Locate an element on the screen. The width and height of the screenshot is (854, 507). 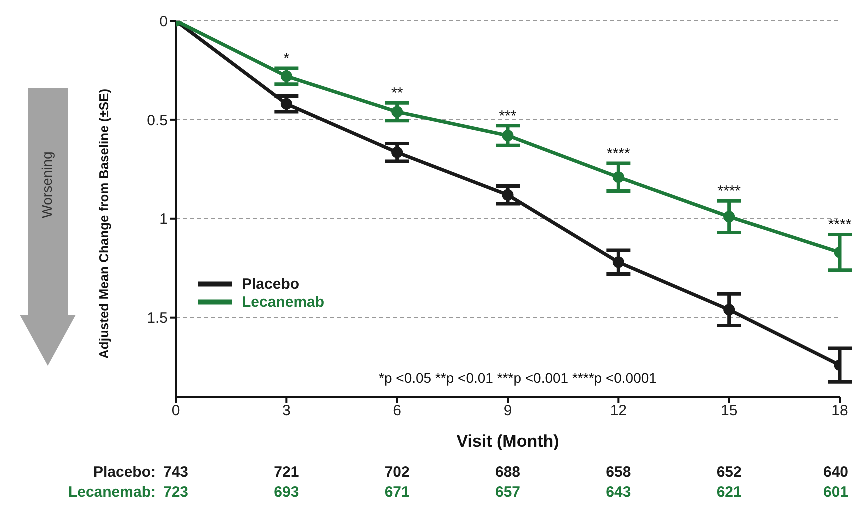
text: 743 is located at coordinates (176, 472).